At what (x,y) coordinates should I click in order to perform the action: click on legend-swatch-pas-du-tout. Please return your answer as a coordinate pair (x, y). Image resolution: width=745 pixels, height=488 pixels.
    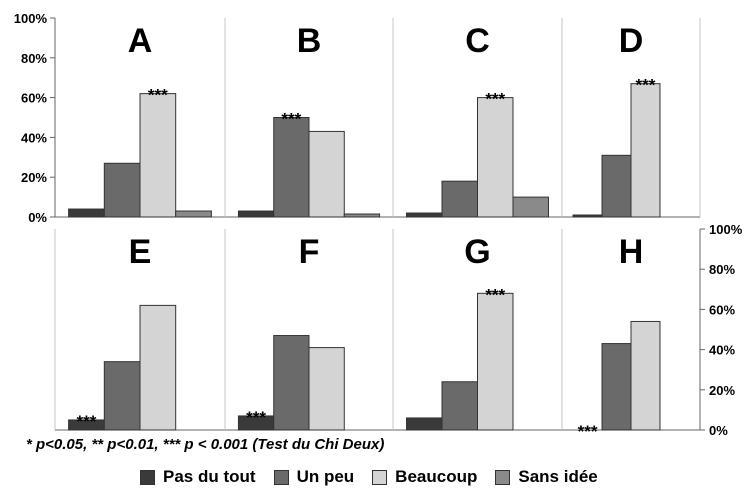
    Looking at the image, I should click on (147, 477).